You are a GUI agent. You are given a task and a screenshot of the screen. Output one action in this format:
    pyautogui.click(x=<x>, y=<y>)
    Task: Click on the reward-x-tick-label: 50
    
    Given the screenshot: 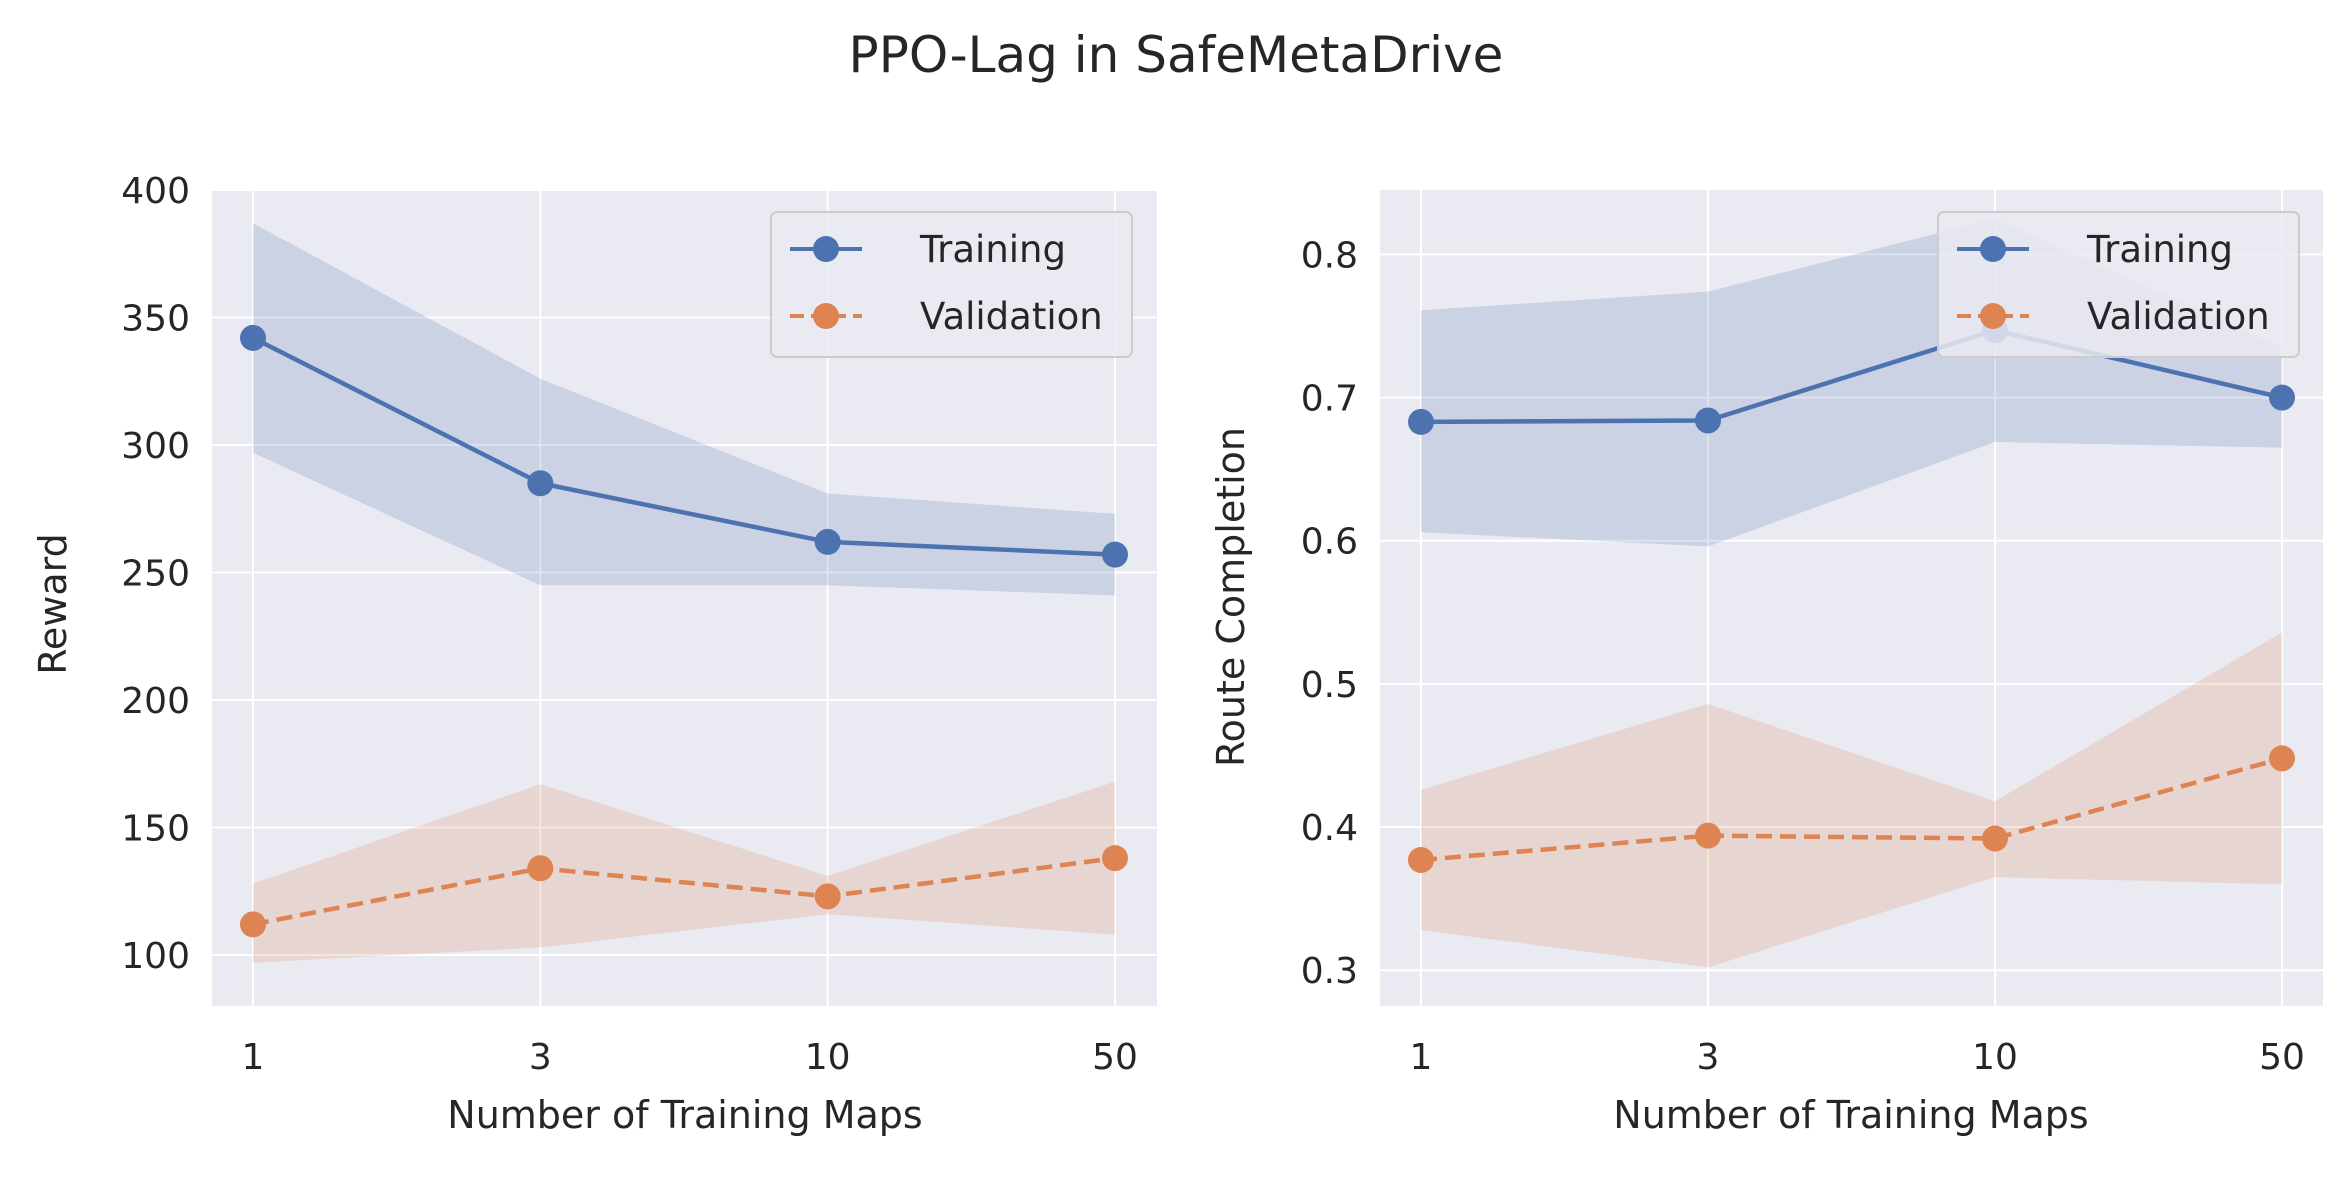 What is the action you would take?
    pyautogui.click(x=1115, y=1057)
    